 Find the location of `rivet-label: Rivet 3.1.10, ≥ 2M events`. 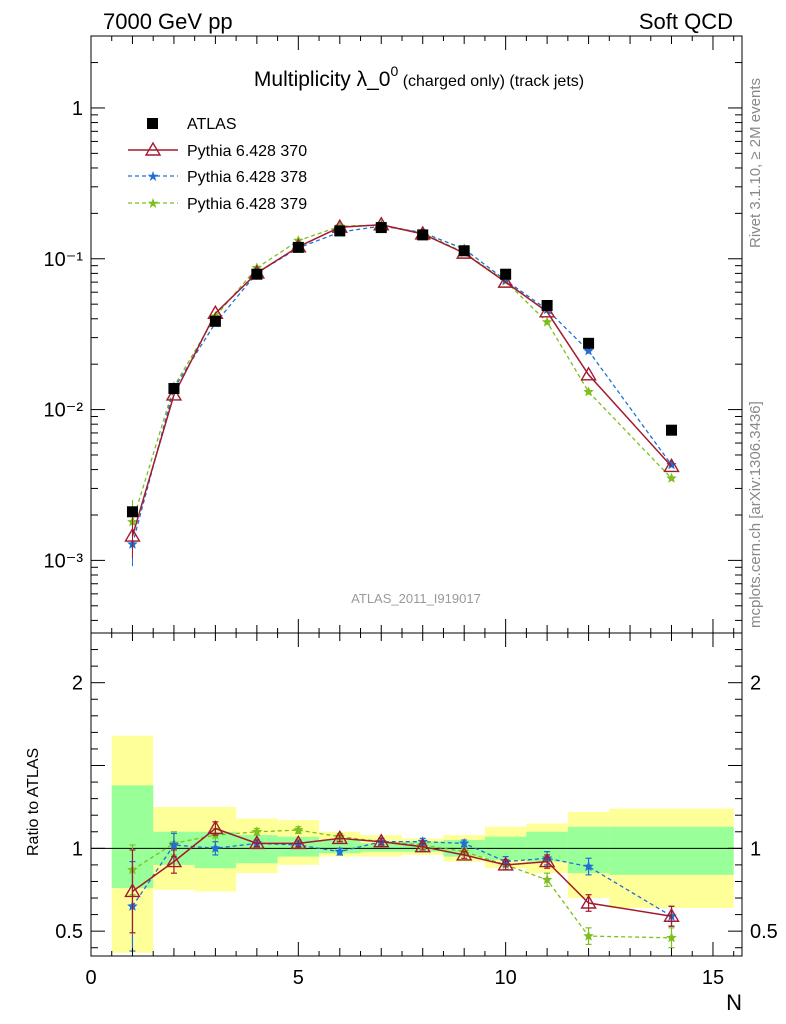

rivet-label: Rivet 3.1.10, ≥ 2M events is located at coordinates (755, 163).